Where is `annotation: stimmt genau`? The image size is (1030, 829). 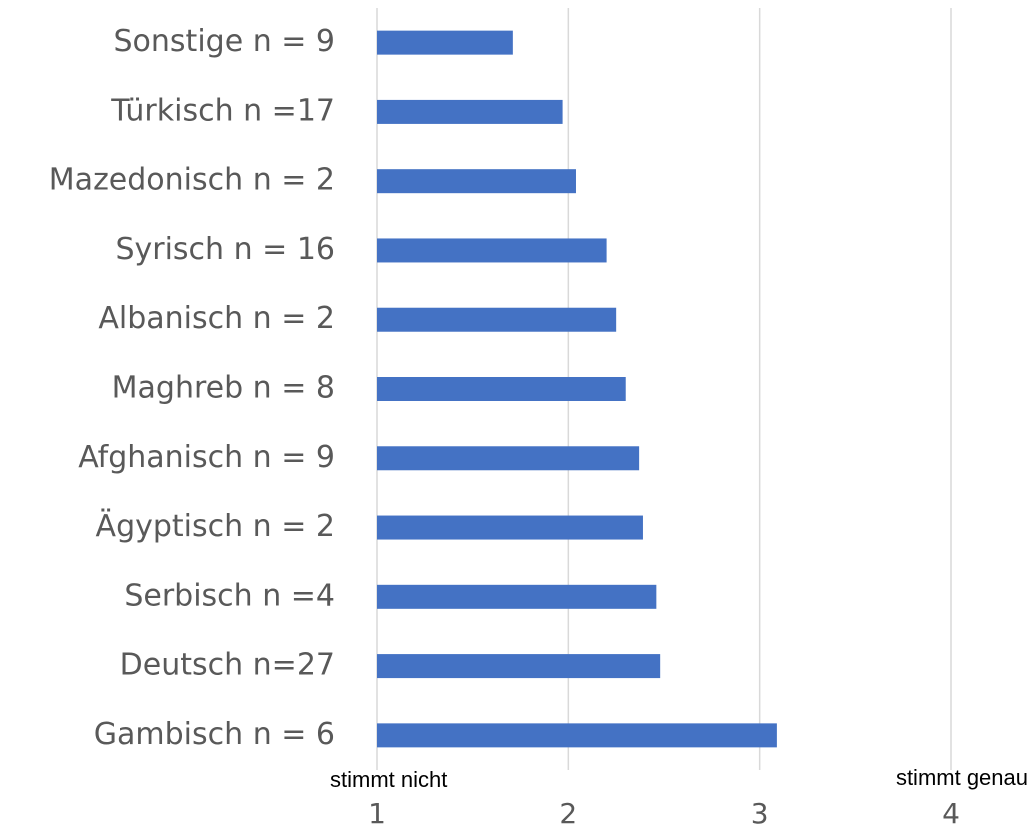
annotation: stimmt genau is located at coordinates (962, 777).